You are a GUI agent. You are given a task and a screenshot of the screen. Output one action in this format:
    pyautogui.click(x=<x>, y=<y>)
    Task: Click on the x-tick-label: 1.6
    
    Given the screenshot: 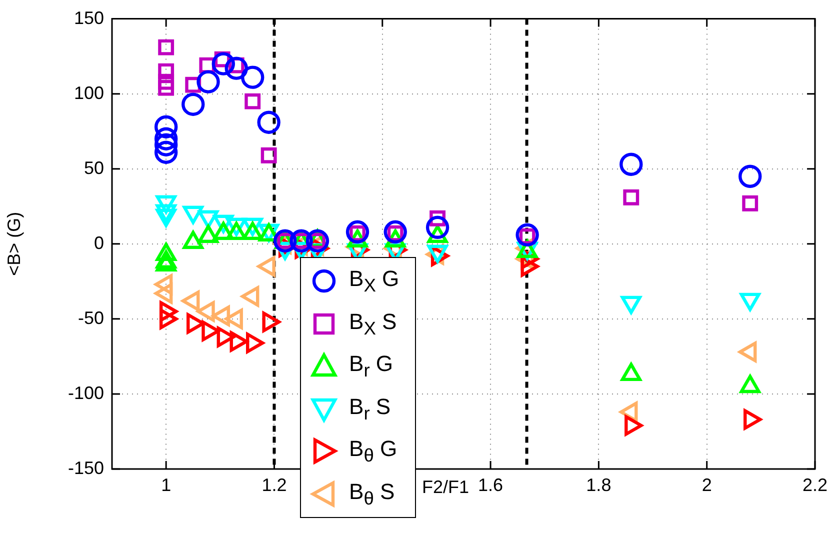 What is the action you would take?
    pyautogui.click(x=491, y=484)
    